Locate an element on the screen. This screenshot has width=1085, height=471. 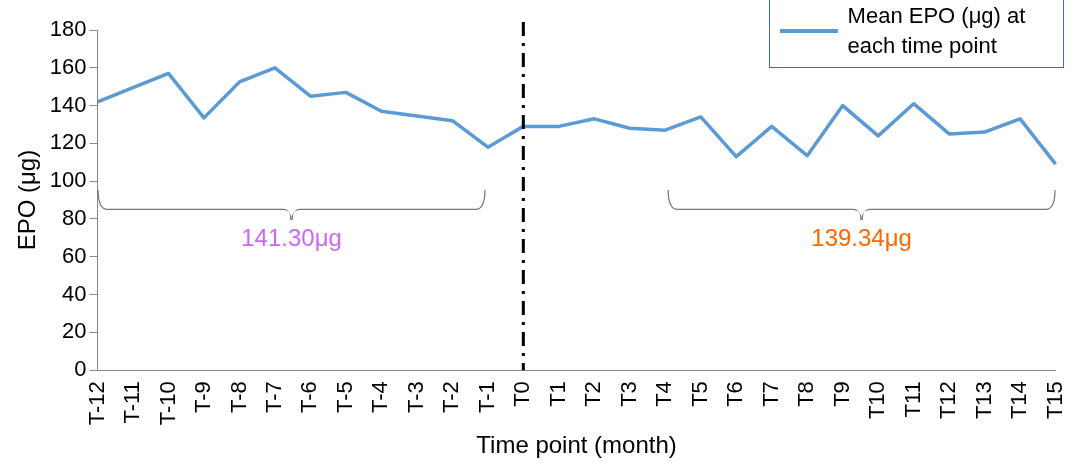
y-tick-label: 140 is located at coordinates (68, 104).